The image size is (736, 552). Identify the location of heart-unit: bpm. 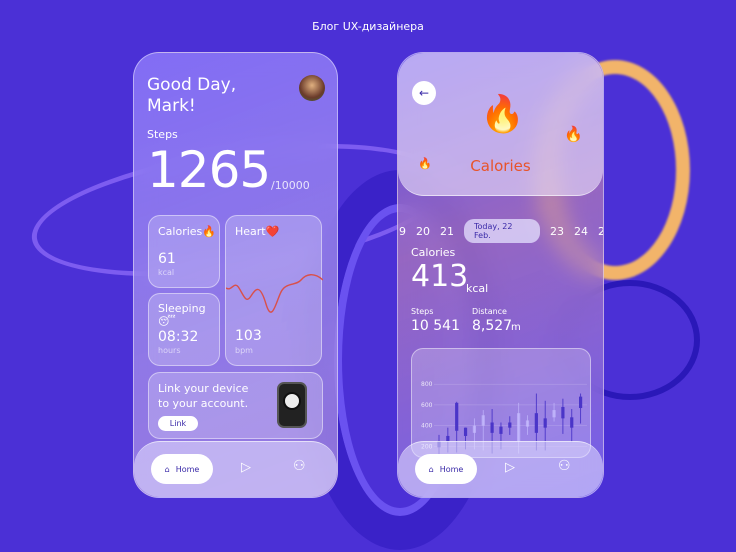
(244, 350).